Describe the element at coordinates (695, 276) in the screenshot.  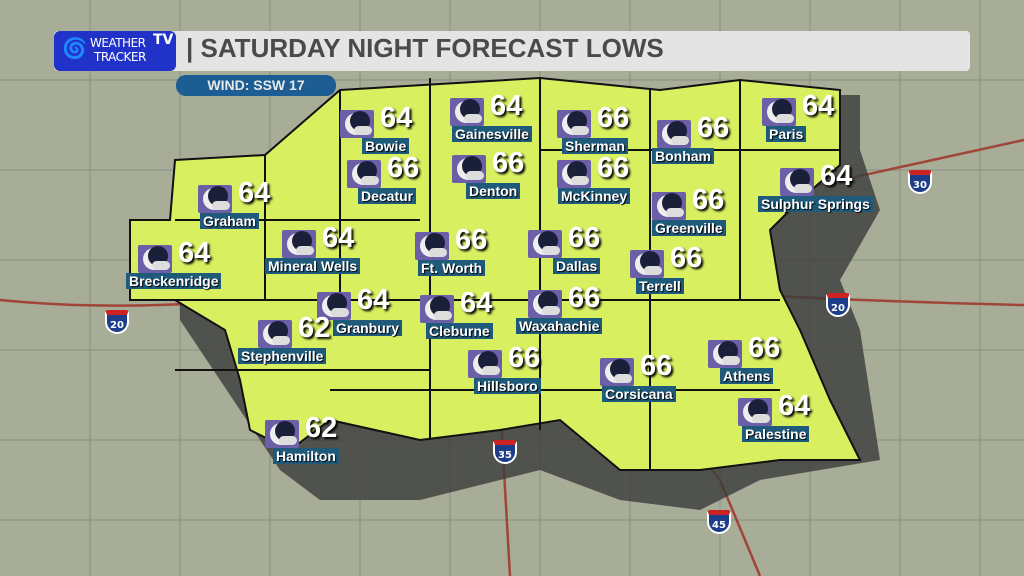
I see `city-forecast: 66 Terrell` at that location.